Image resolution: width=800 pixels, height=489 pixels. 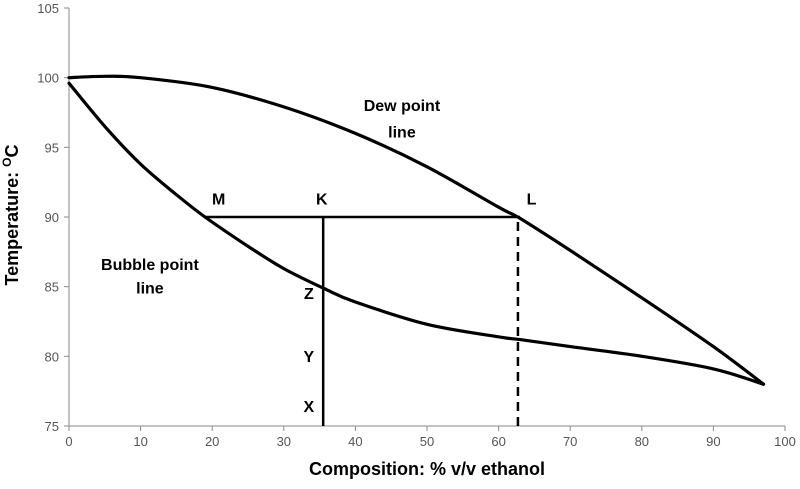 What do you see at coordinates (309, 407) in the screenshot?
I see `annotation-X: X` at bounding box center [309, 407].